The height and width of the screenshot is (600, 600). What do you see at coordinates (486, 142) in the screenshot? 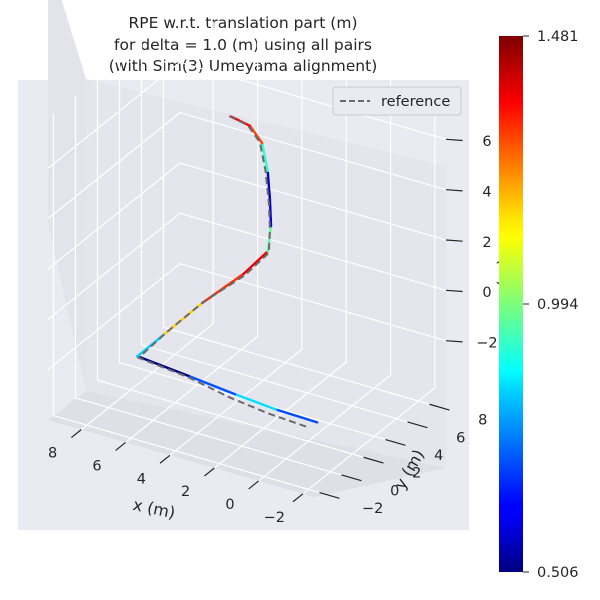
I see `tick-label-z: 6` at bounding box center [486, 142].